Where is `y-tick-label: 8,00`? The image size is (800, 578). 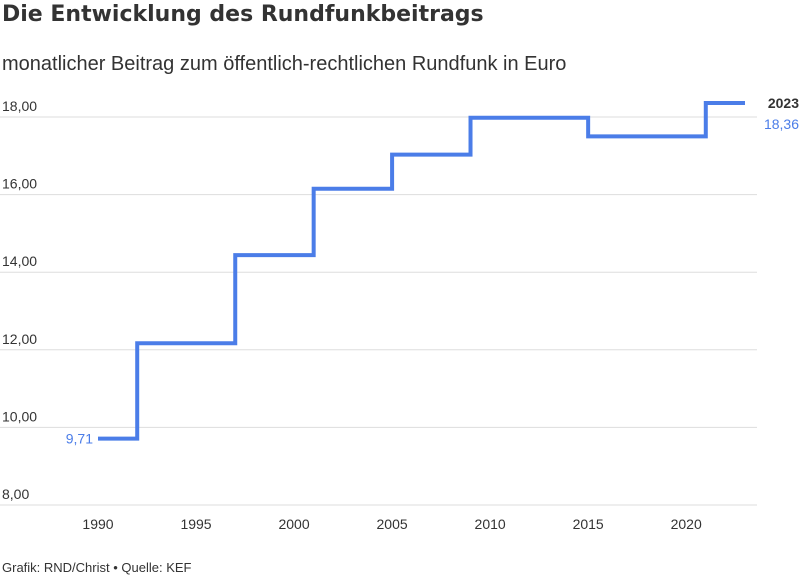 y-tick-label: 8,00 is located at coordinates (15, 494).